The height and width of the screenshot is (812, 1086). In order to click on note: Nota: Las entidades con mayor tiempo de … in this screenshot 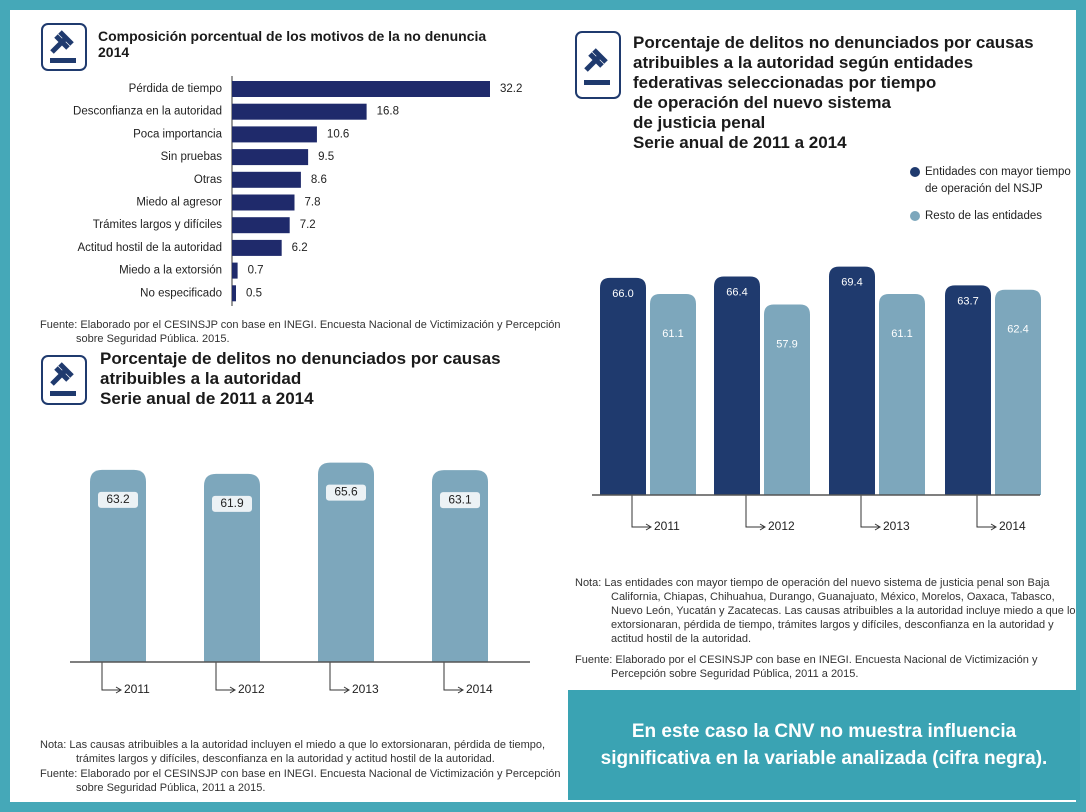, I will do `click(825, 611)`.